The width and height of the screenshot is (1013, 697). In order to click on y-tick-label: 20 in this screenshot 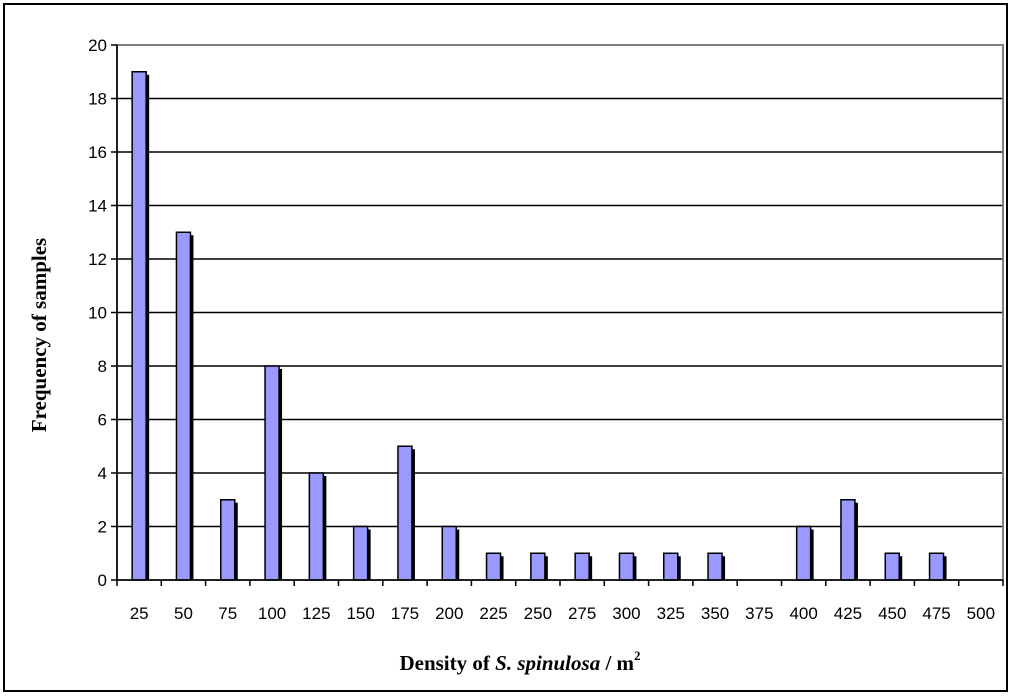, I will do `click(97, 45)`.